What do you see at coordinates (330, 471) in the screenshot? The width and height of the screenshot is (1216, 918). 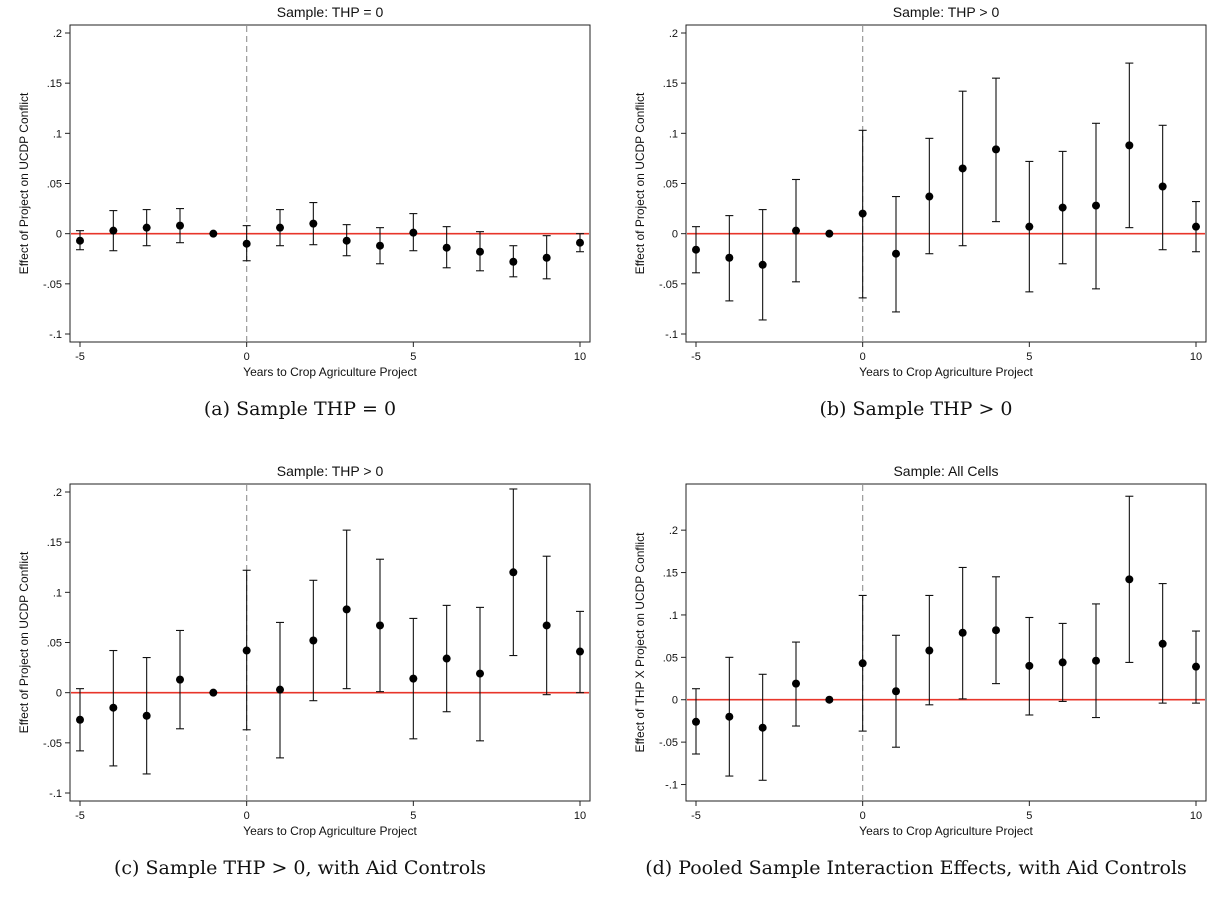 I see `chart-title: Sample: THP > 0` at bounding box center [330, 471].